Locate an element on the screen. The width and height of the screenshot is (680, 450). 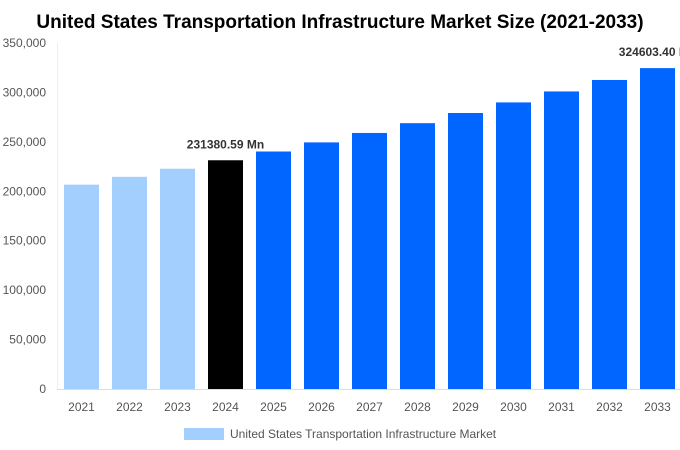
bar-2029 is located at coordinates (465, 251).